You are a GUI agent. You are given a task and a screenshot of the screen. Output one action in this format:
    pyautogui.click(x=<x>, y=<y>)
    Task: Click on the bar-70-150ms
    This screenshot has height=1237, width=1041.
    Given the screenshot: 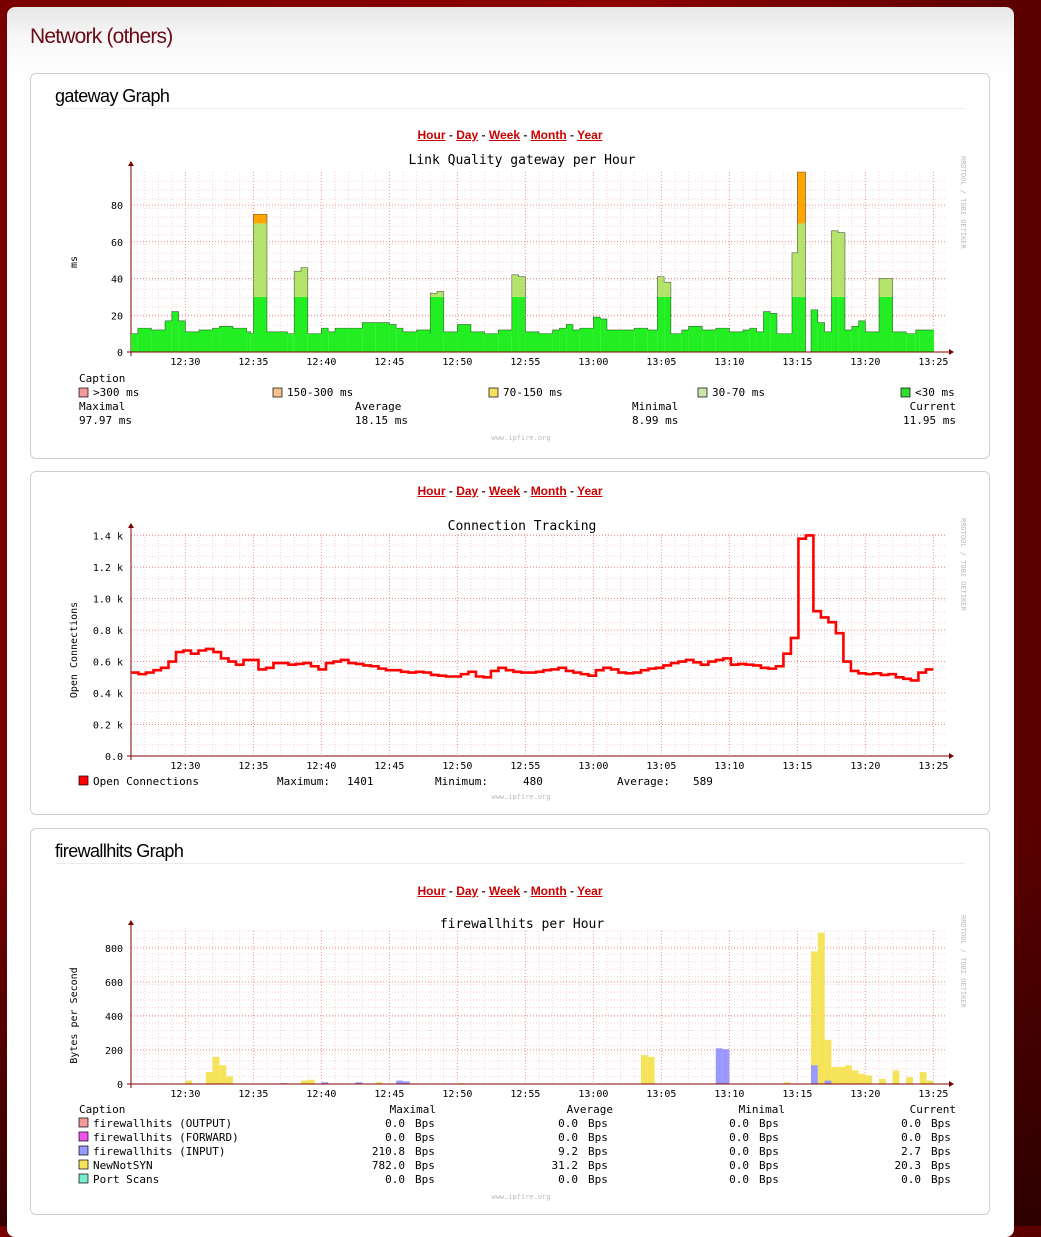 What is the action you would take?
    pyautogui.click(x=260, y=219)
    